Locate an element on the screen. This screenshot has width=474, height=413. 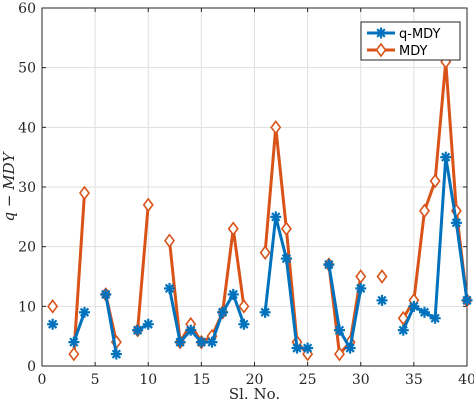
legend-marker-mdy is located at coordinates (381, 50).